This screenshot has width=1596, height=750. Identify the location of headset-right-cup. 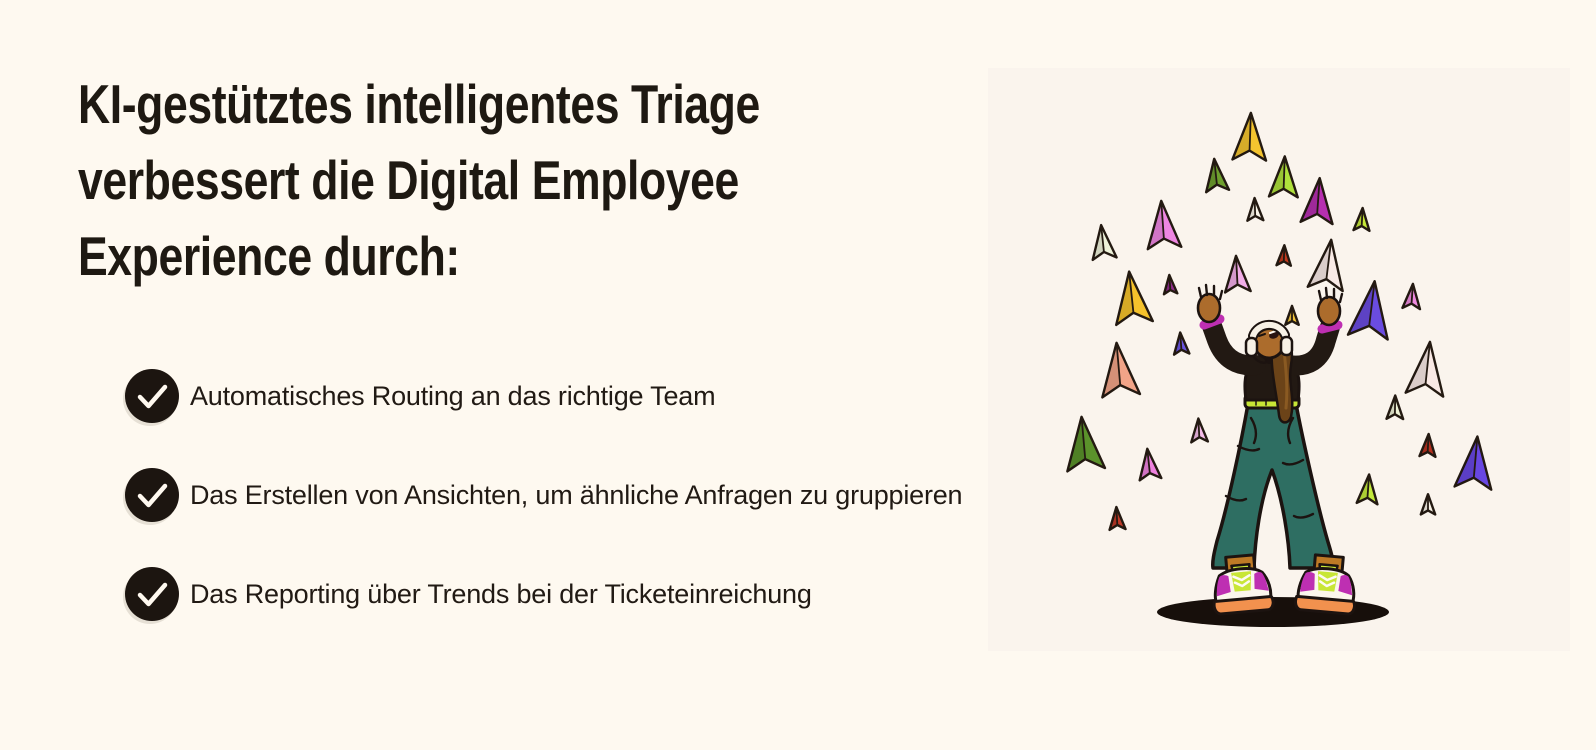
(1286, 346).